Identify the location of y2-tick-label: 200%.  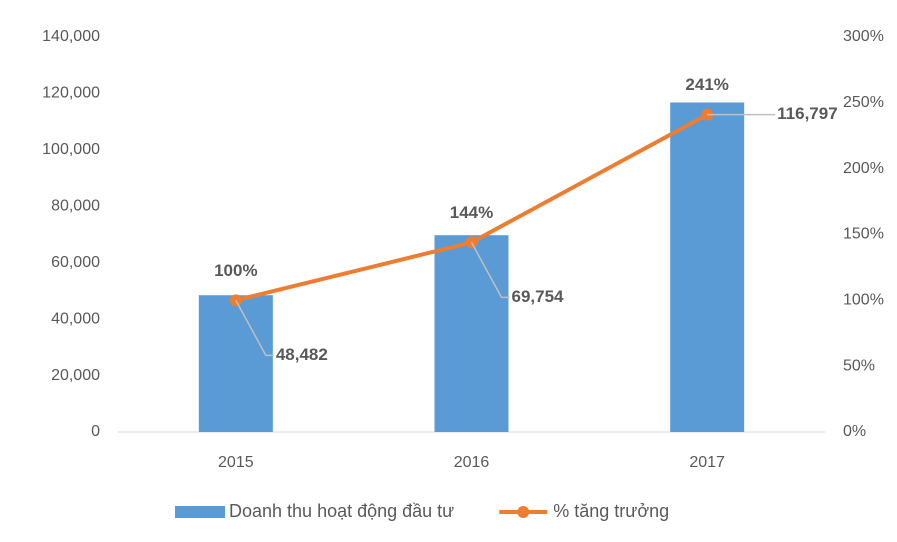
(863, 168).